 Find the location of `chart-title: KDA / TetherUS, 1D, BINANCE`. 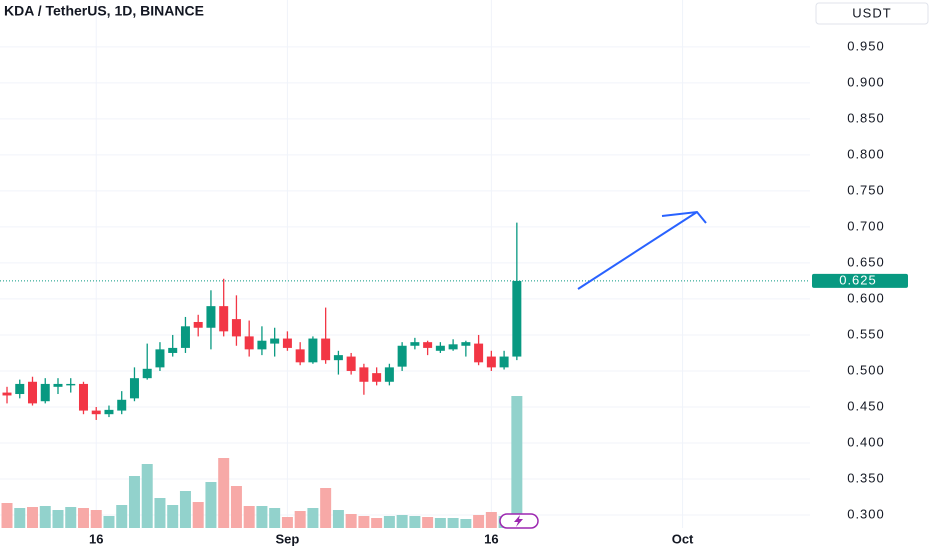

chart-title: KDA / TetherUS, 1D, BINANCE is located at coordinates (104, 11).